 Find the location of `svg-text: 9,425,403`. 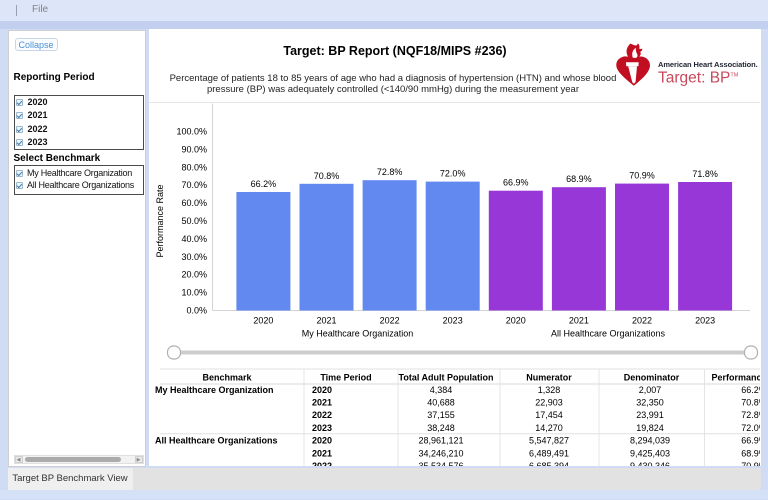

svg-text: 9,425,403 is located at coordinates (650, 453).